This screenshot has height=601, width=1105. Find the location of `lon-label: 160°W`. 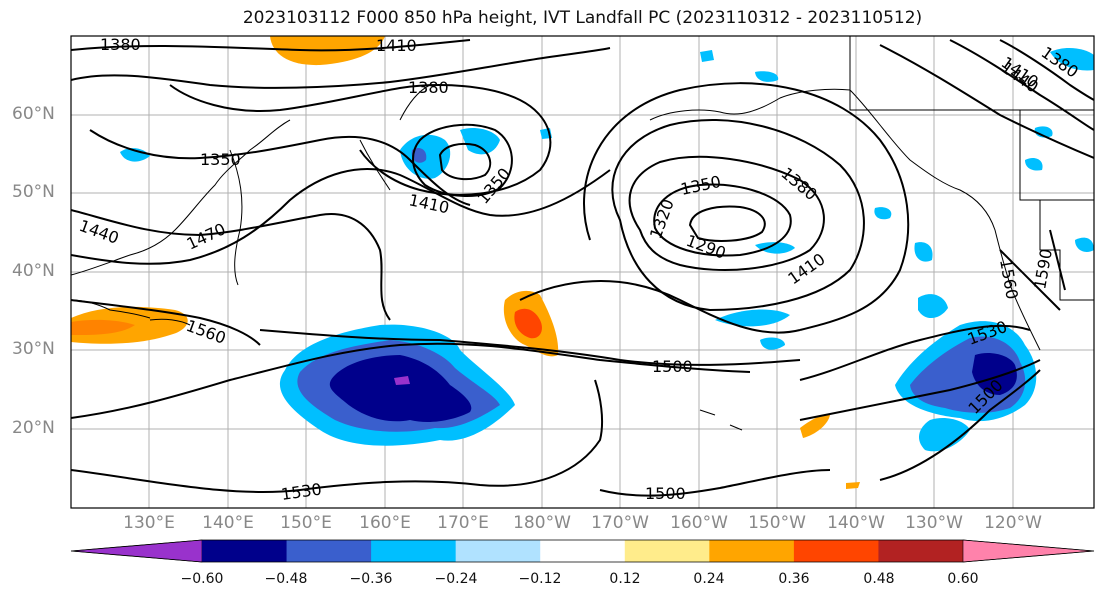

lon-label: 160°W is located at coordinates (699, 523).